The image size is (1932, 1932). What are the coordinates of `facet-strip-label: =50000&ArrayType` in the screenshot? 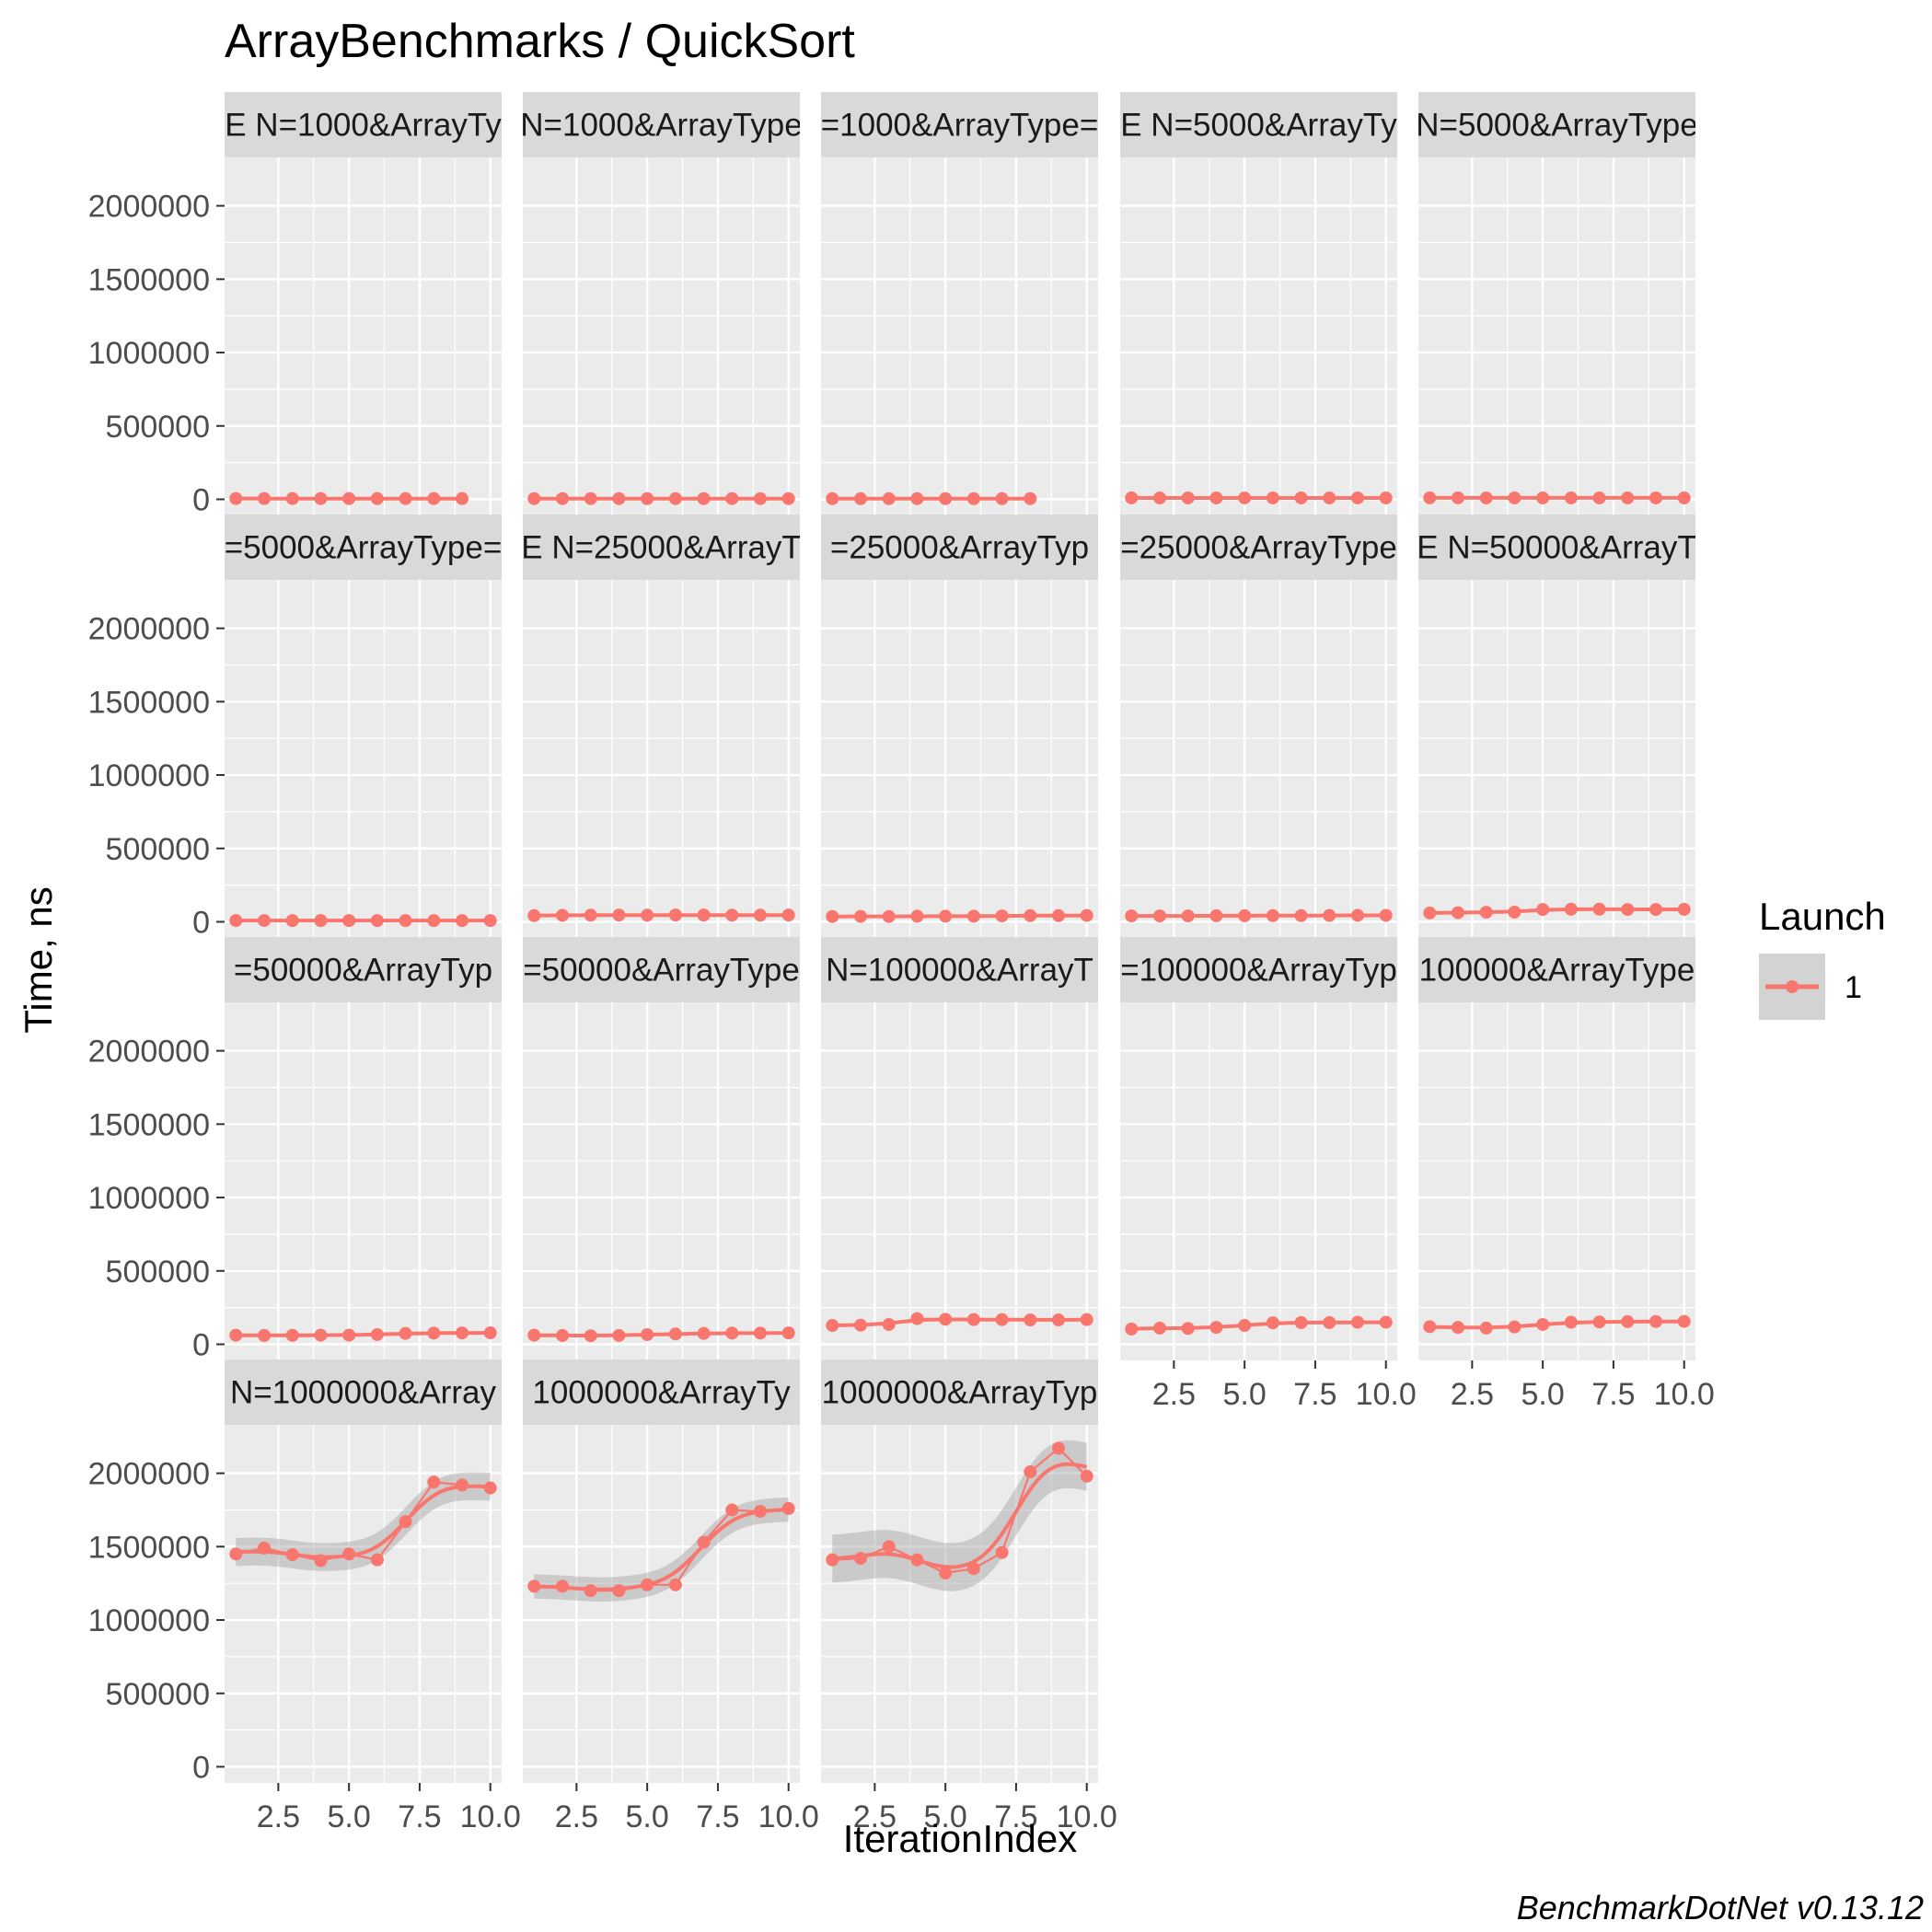 It's located at (661, 971).